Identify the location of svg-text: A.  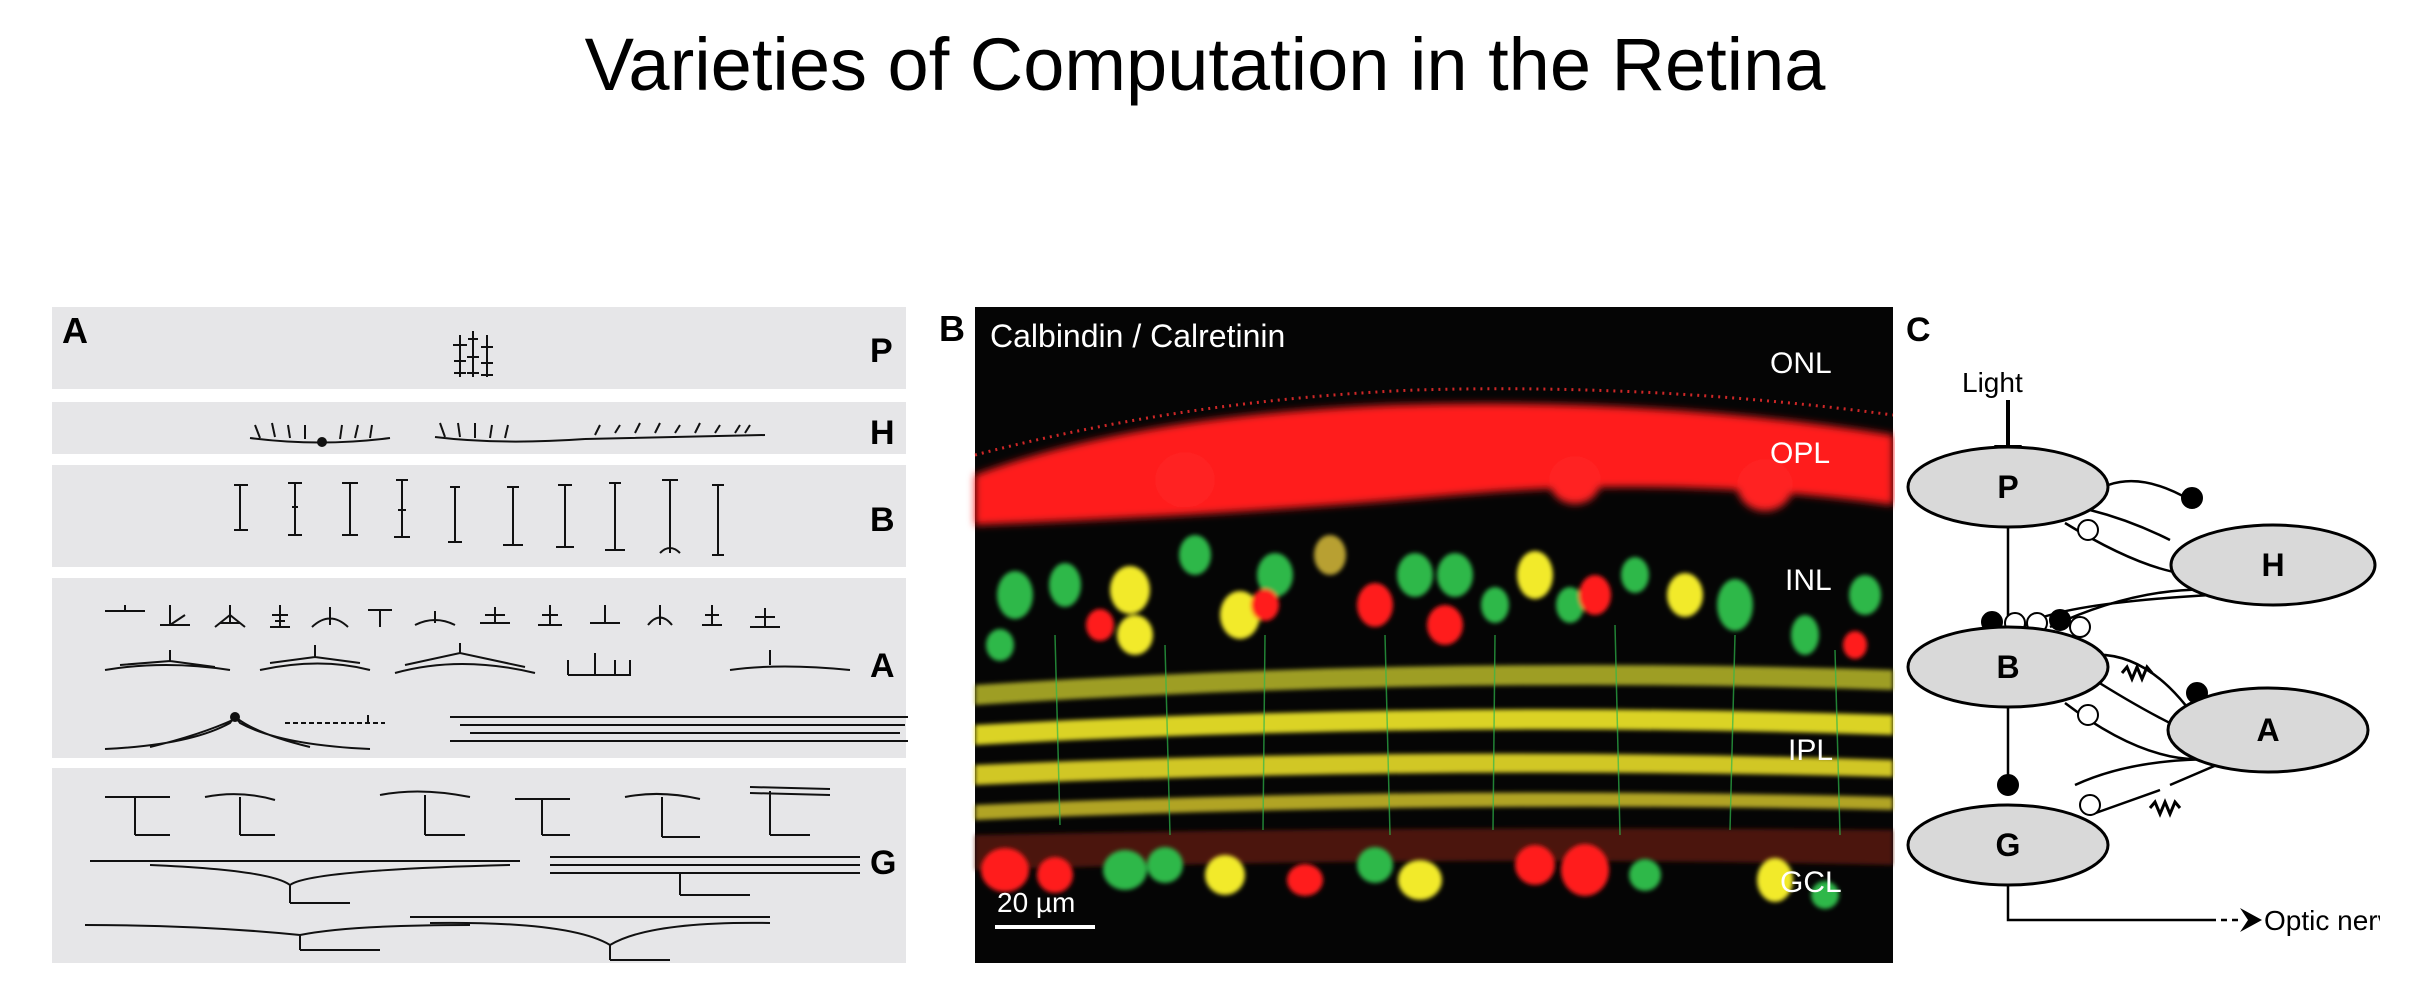
(2267, 730).